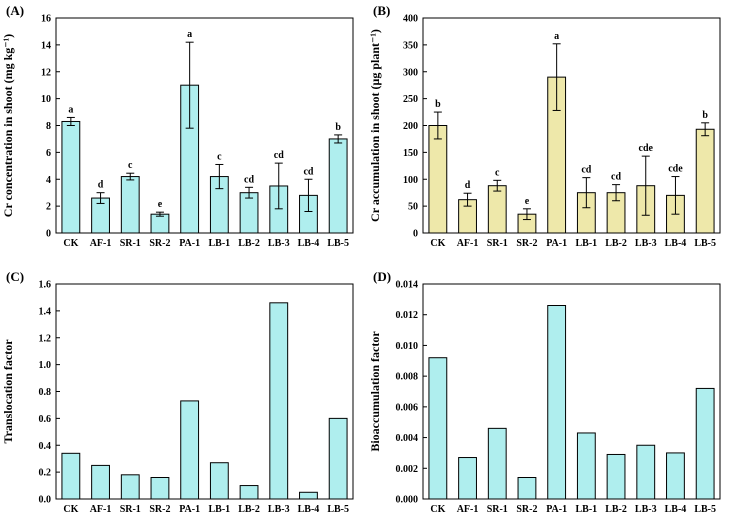 The image size is (734, 531). I want to click on significance-letter: e, so click(160, 204).